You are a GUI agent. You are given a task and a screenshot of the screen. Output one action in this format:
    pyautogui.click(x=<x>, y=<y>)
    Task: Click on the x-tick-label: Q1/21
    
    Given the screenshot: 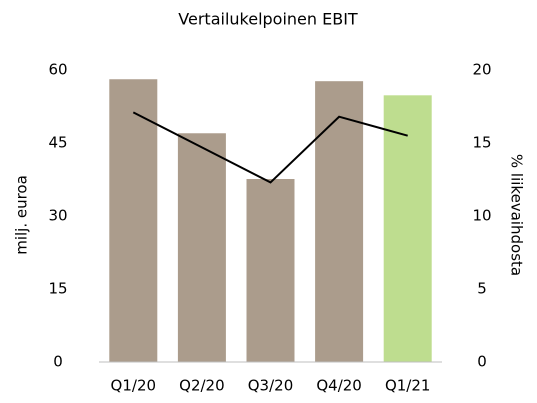 What is the action you would take?
    pyautogui.click(x=408, y=386)
    